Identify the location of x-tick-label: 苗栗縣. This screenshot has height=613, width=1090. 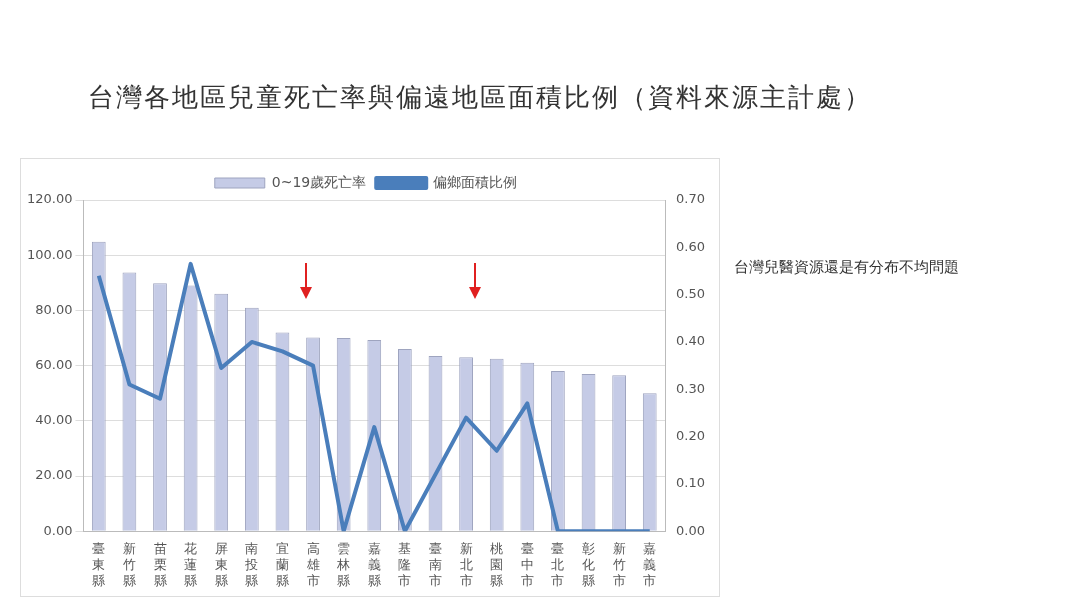
(160, 564).